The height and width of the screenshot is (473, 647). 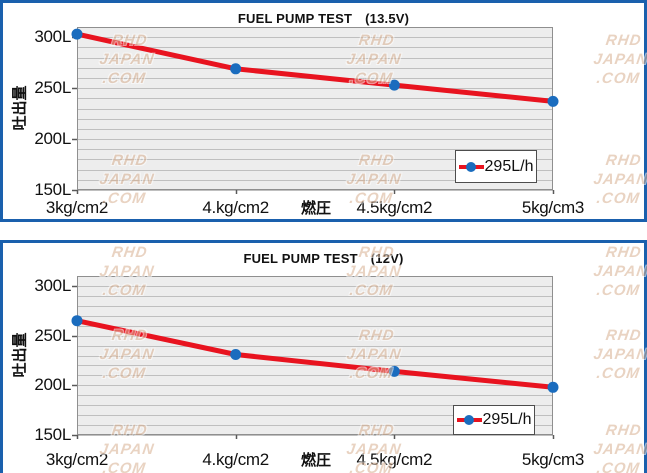 What do you see at coordinates (387, 18) in the screenshot?
I see `chart-title-voltage: (13.5V)` at bounding box center [387, 18].